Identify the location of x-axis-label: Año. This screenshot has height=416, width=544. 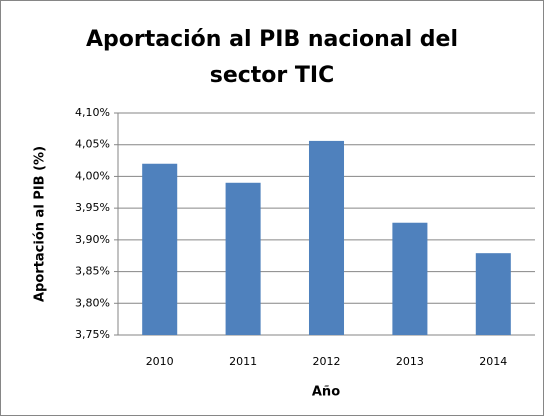
(326, 392).